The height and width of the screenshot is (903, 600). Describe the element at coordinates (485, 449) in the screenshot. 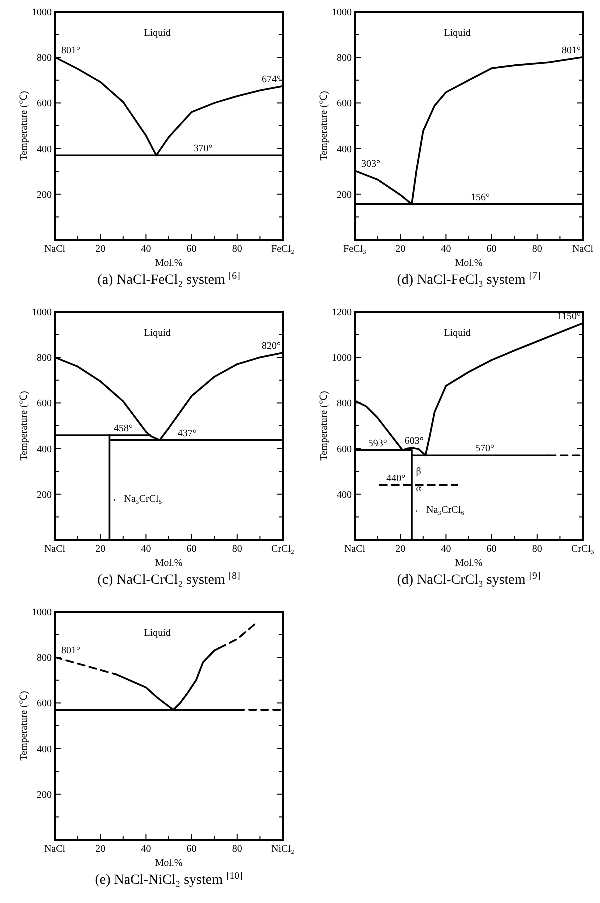

I see `annotation: 570°` at that location.